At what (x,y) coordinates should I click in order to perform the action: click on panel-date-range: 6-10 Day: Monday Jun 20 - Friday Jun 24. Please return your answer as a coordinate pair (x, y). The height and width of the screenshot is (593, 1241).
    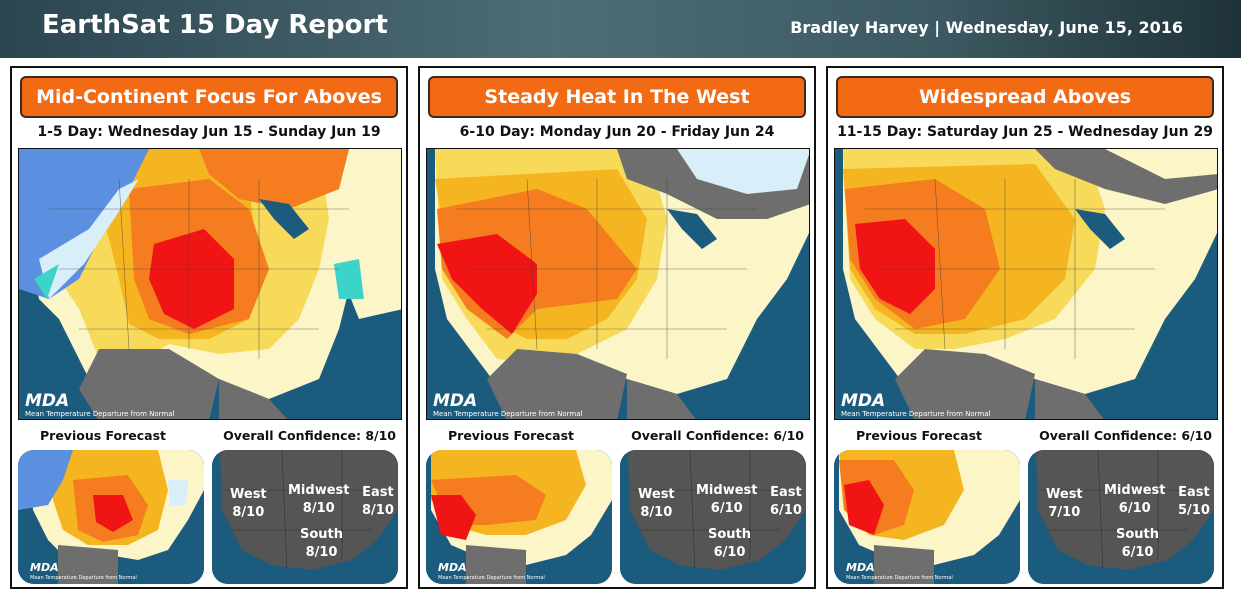
    Looking at the image, I should click on (617, 132).